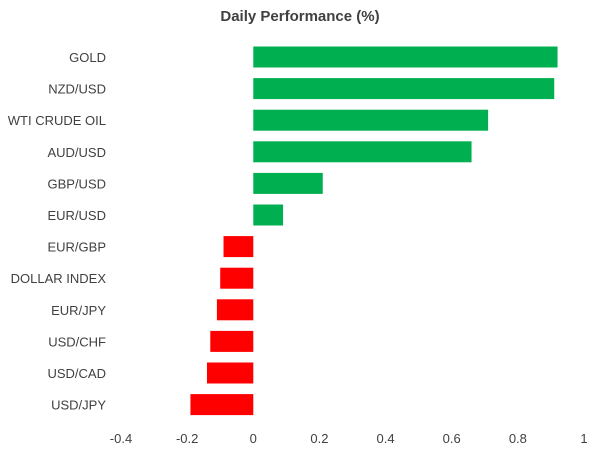 The image size is (600, 453). Describe the element at coordinates (59, 278) in the screenshot. I see `category-label: DOLLAR INDEX` at that location.